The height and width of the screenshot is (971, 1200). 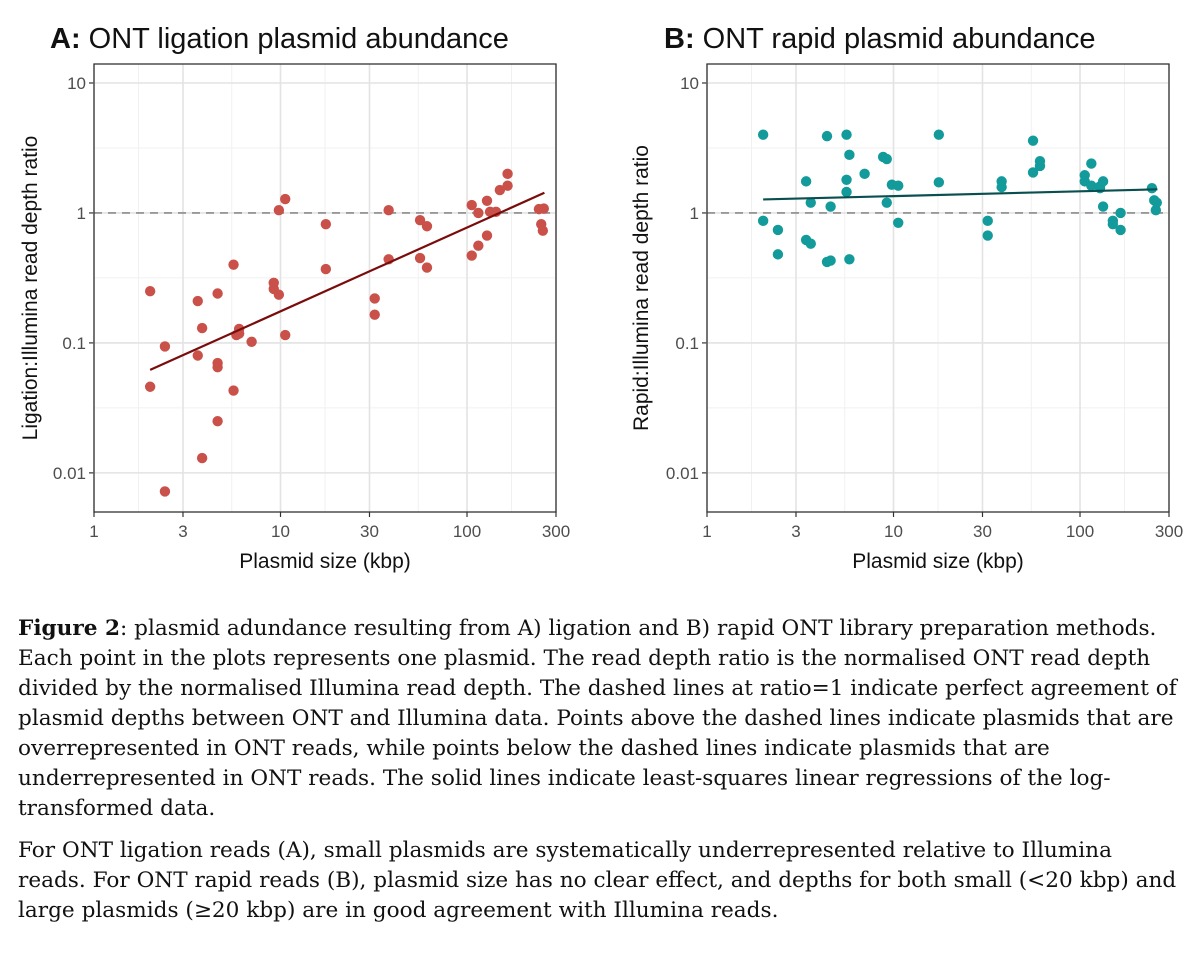 I want to click on y-axis-label: Rapid:Illumina read depth ratio, so click(x=641, y=288).